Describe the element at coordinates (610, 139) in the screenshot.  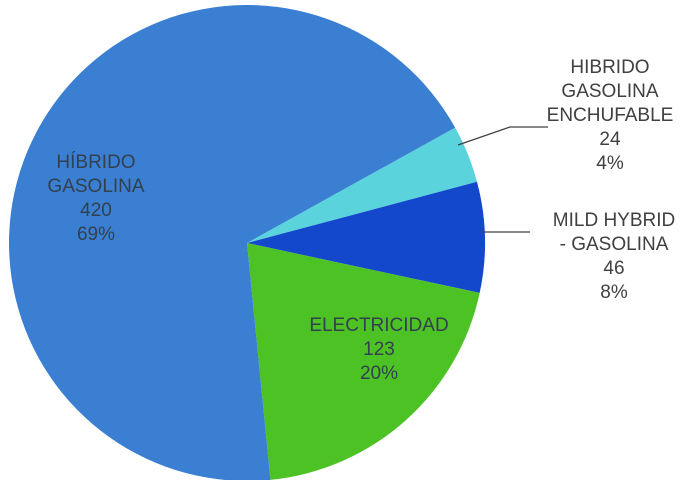
I see `data-label-value: 24` at that location.